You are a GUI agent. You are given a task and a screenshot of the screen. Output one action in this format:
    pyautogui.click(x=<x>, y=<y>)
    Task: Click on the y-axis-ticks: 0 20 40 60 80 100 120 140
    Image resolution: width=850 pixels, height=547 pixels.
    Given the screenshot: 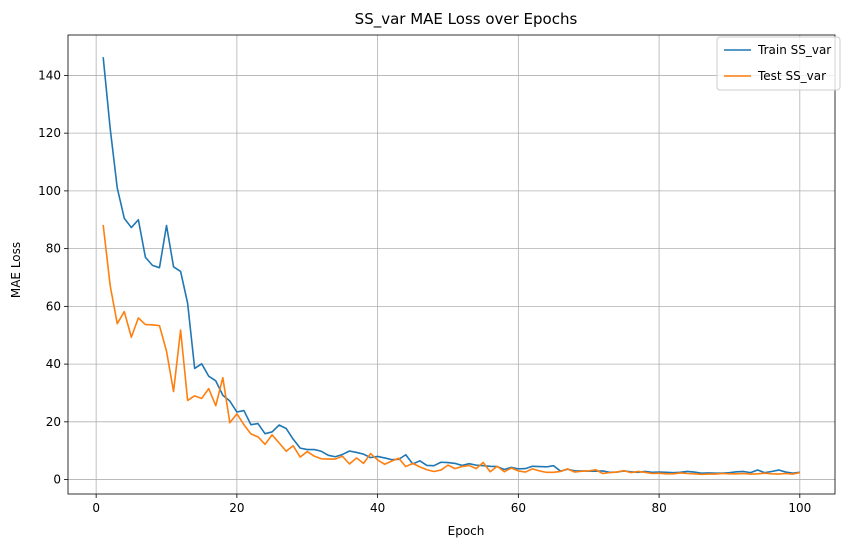 What is the action you would take?
    pyautogui.click(x=53, y=277)
    